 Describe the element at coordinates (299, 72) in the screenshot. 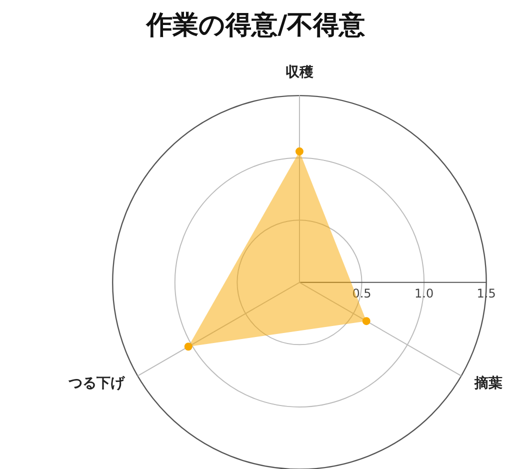

I see `spoke-label: 収穫` at that location.